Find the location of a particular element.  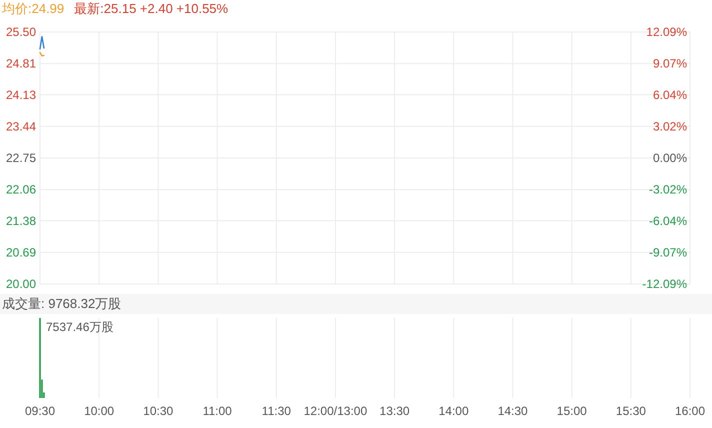

x-tick-label: 14:00 is located at coordinates (453, 411).